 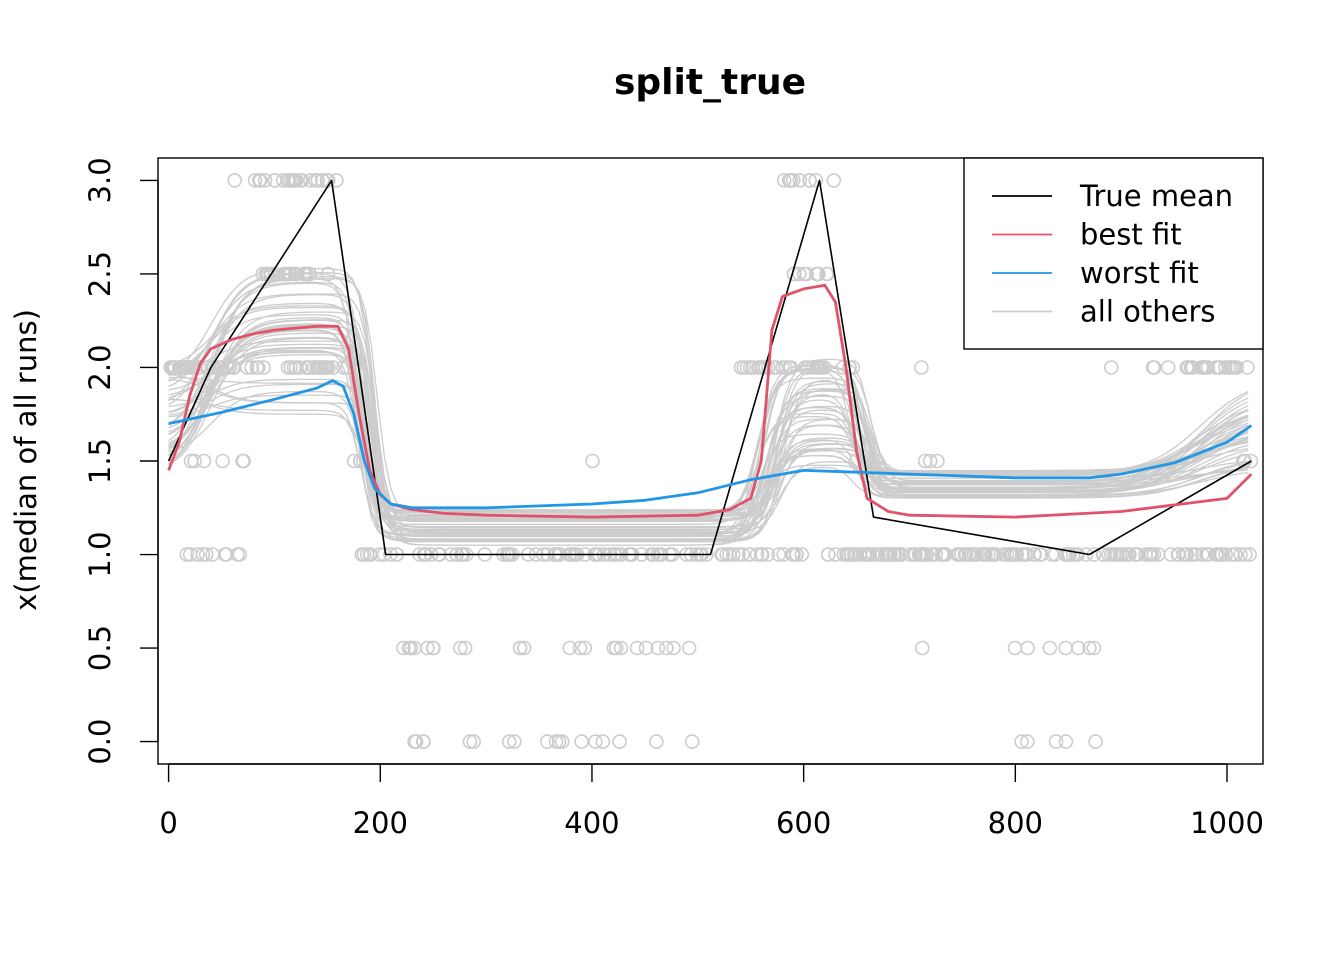 What do you see at coordinates (1139, 273) in the screenshot?
I see `legend-label: worst fit` at bounding box center [1139, 273].